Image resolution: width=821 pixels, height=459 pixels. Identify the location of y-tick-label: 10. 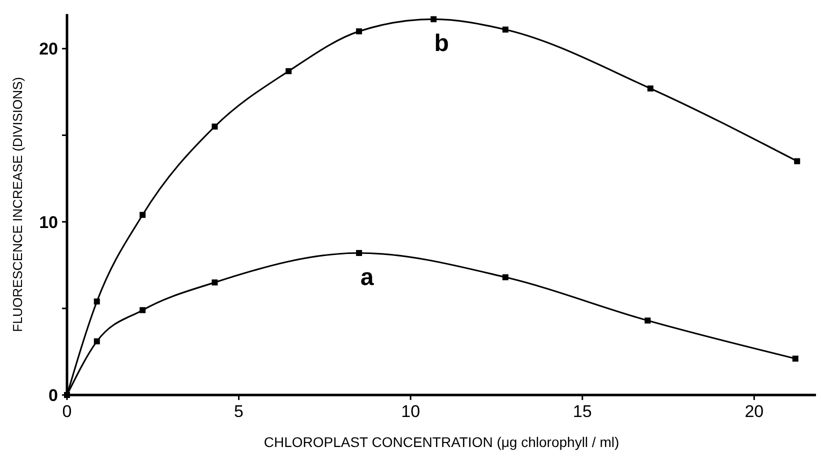
(48, 222).